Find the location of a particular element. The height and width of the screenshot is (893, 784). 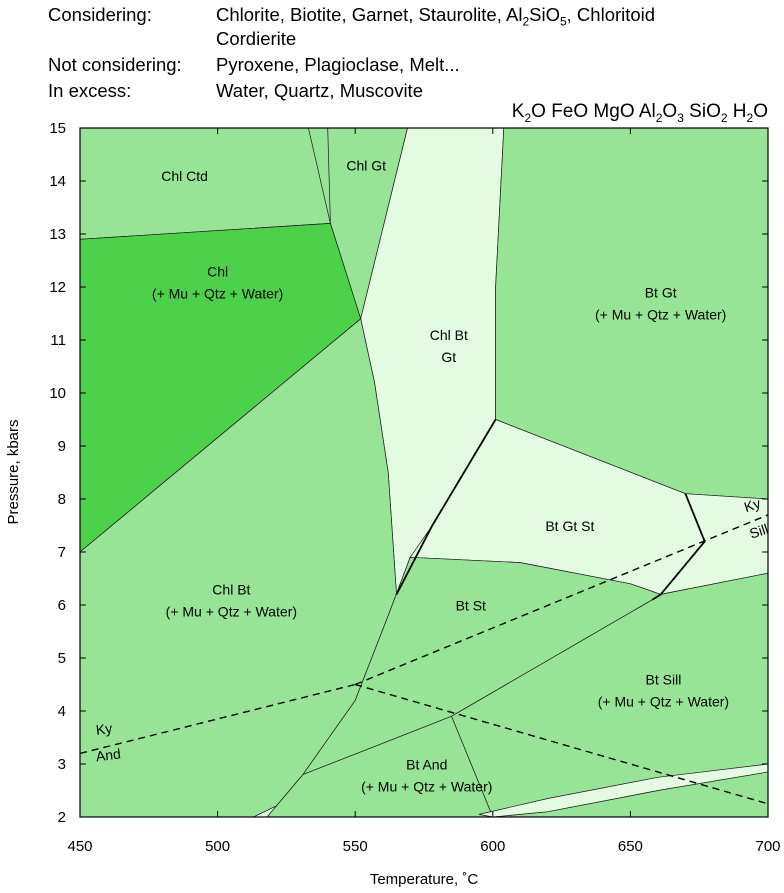

x-axis-label: Temperature, ˚C is located at coordinates (424, 879).